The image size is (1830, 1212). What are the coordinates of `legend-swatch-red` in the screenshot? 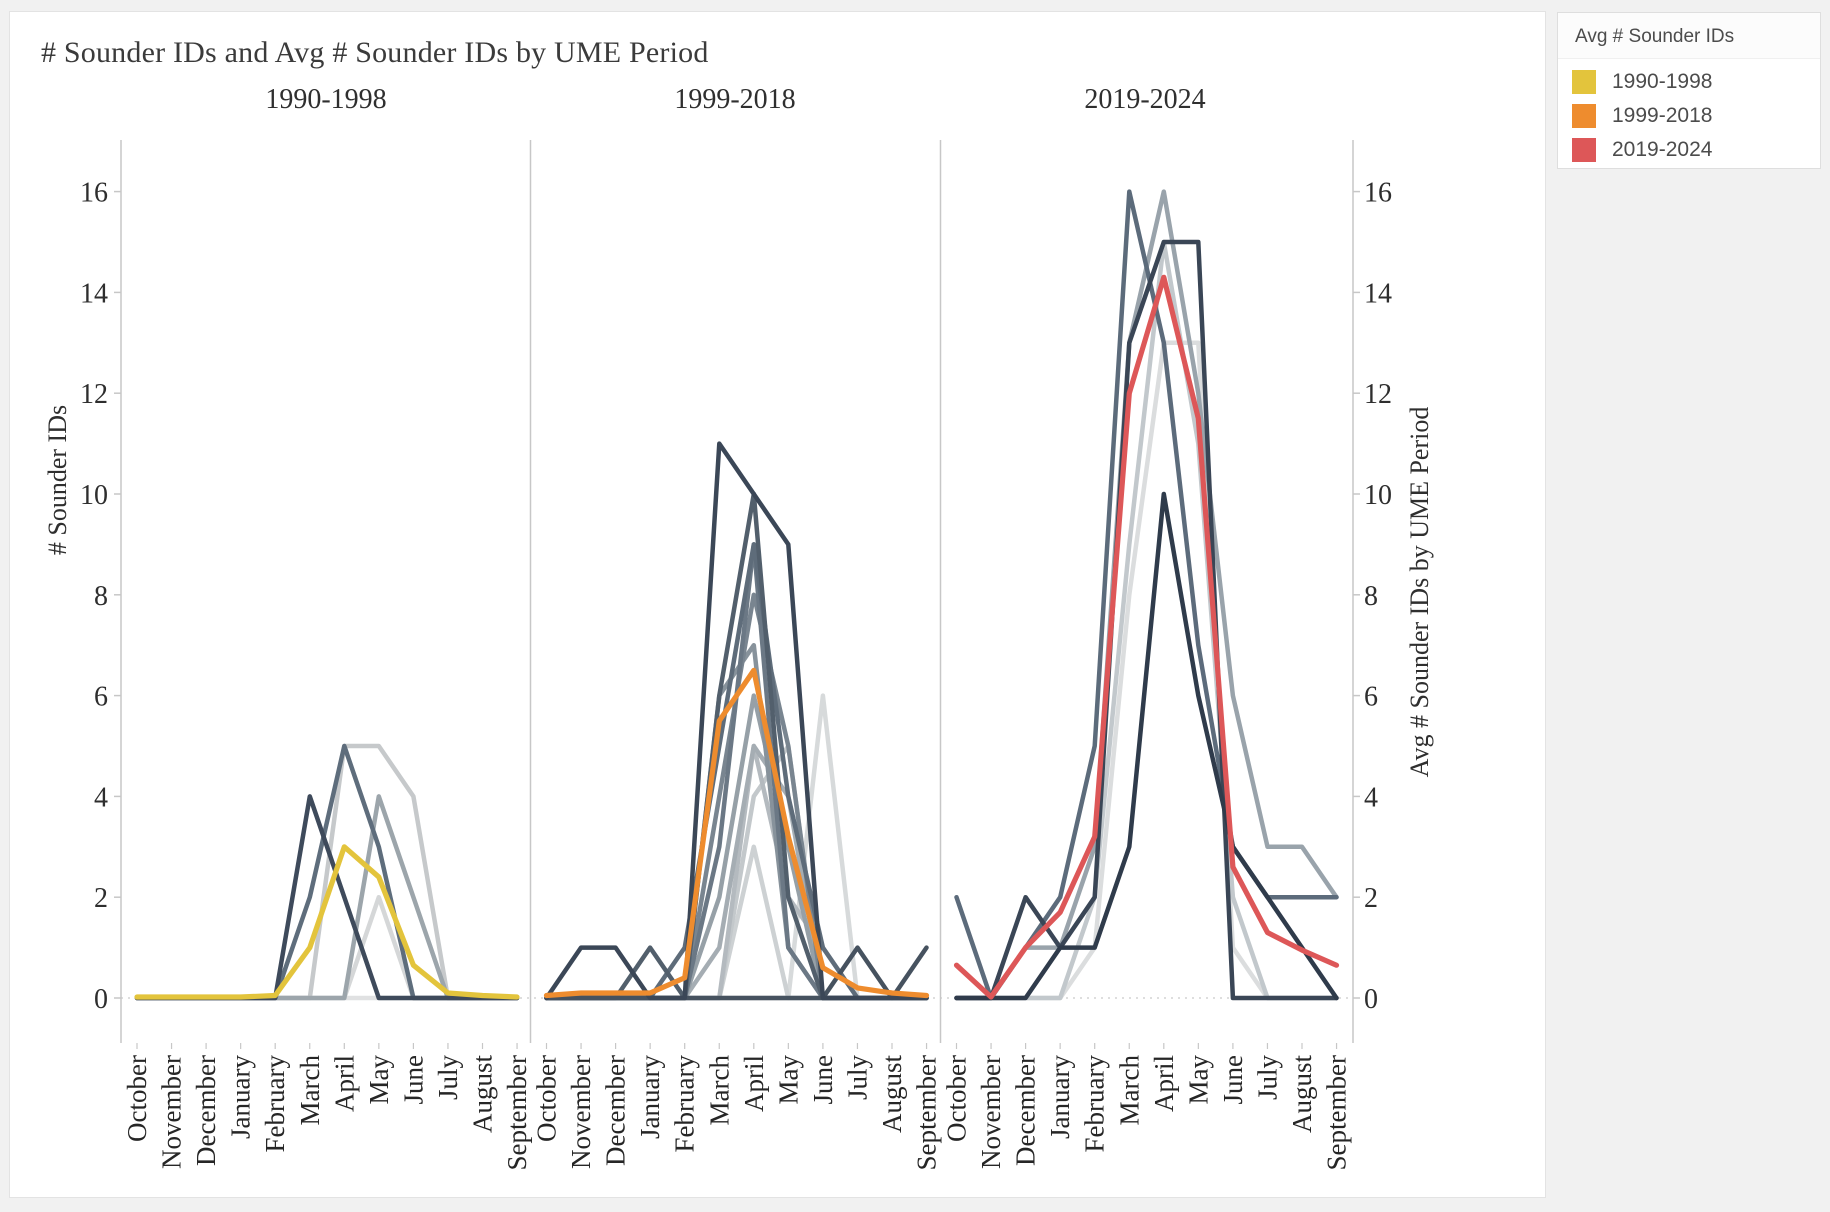 It's located at (1584, 150).